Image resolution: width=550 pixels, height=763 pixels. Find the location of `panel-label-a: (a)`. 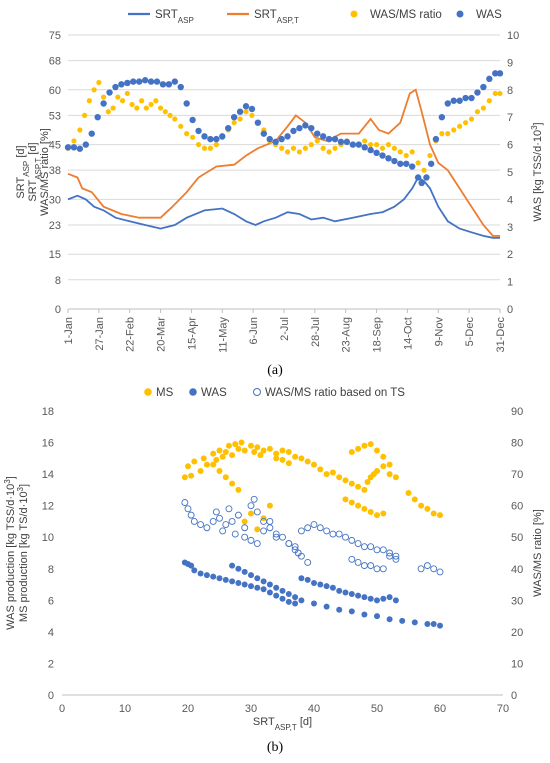

panel-label-a: (a) is located at coordinates (275, 370).